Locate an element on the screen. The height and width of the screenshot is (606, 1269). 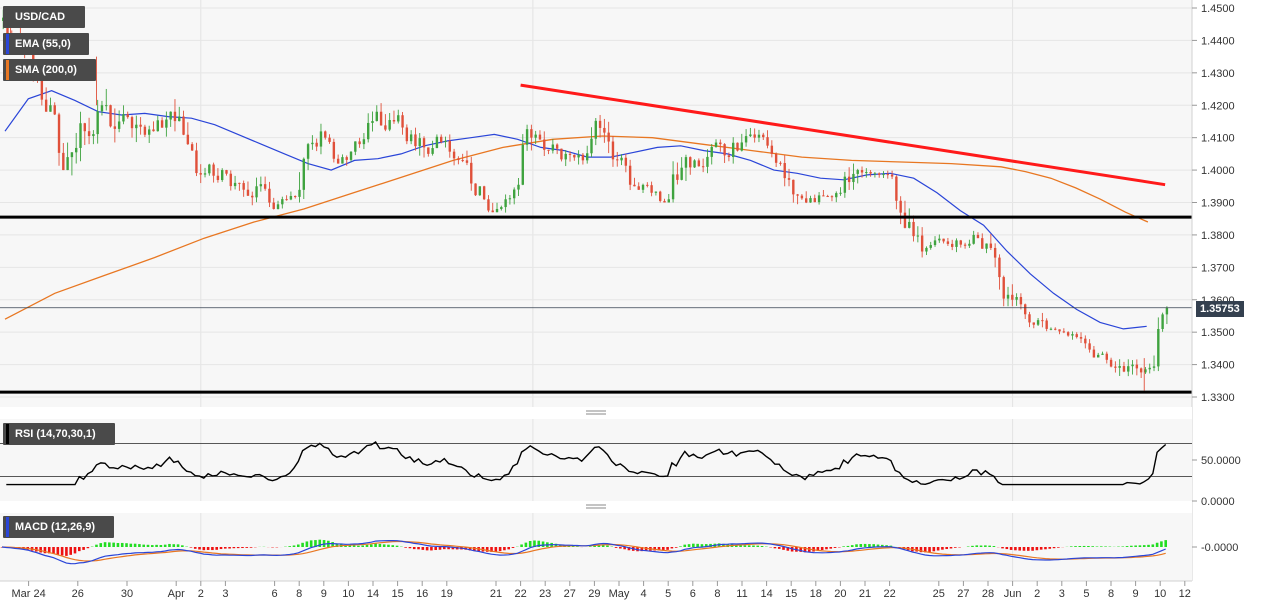
macd-label: MACD (12,26,9) is located at coordinates (58, 527).